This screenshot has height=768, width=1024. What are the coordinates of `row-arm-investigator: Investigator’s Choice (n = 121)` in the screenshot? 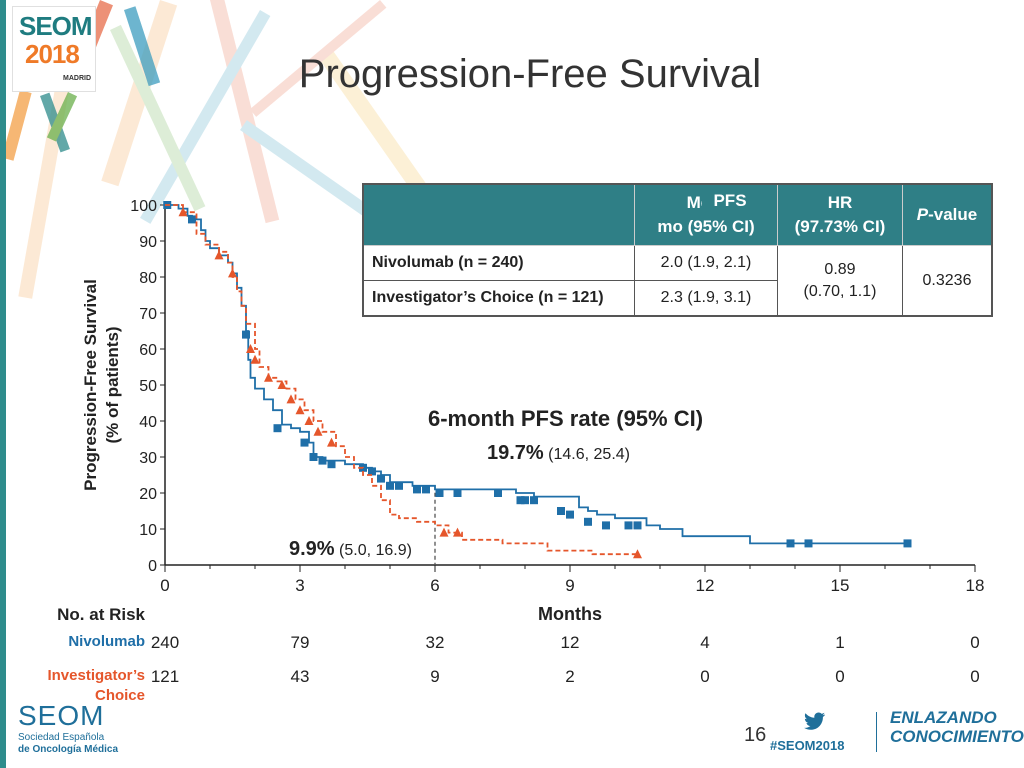 It's located at (498, 298).